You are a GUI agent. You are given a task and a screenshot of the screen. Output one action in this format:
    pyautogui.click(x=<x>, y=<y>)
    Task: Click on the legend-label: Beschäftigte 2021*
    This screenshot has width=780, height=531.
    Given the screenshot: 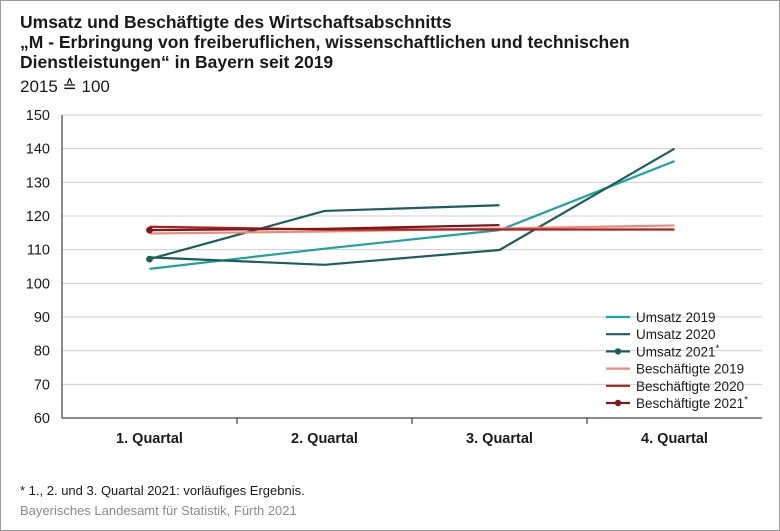 What is the action you would take?
    pyautogui.click(x=692, y=403)
    